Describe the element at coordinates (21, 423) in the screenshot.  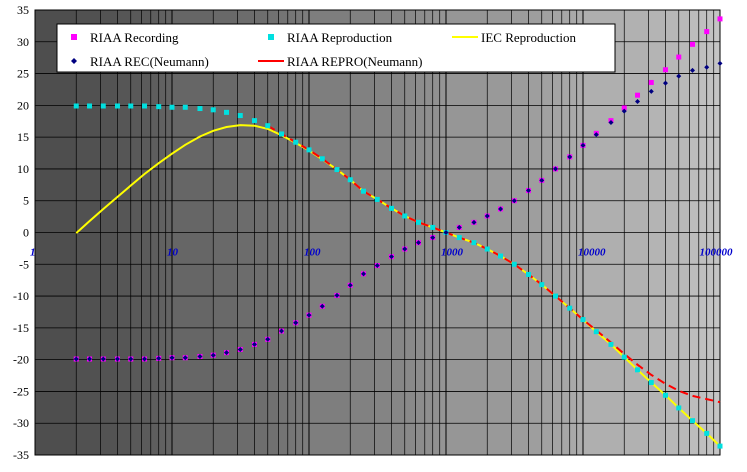
I see `y-tick-label: -30` at that location.